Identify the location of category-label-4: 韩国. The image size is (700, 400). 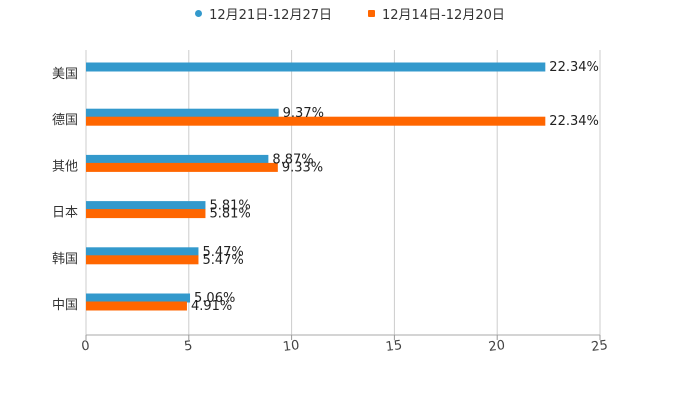
(65, 259).